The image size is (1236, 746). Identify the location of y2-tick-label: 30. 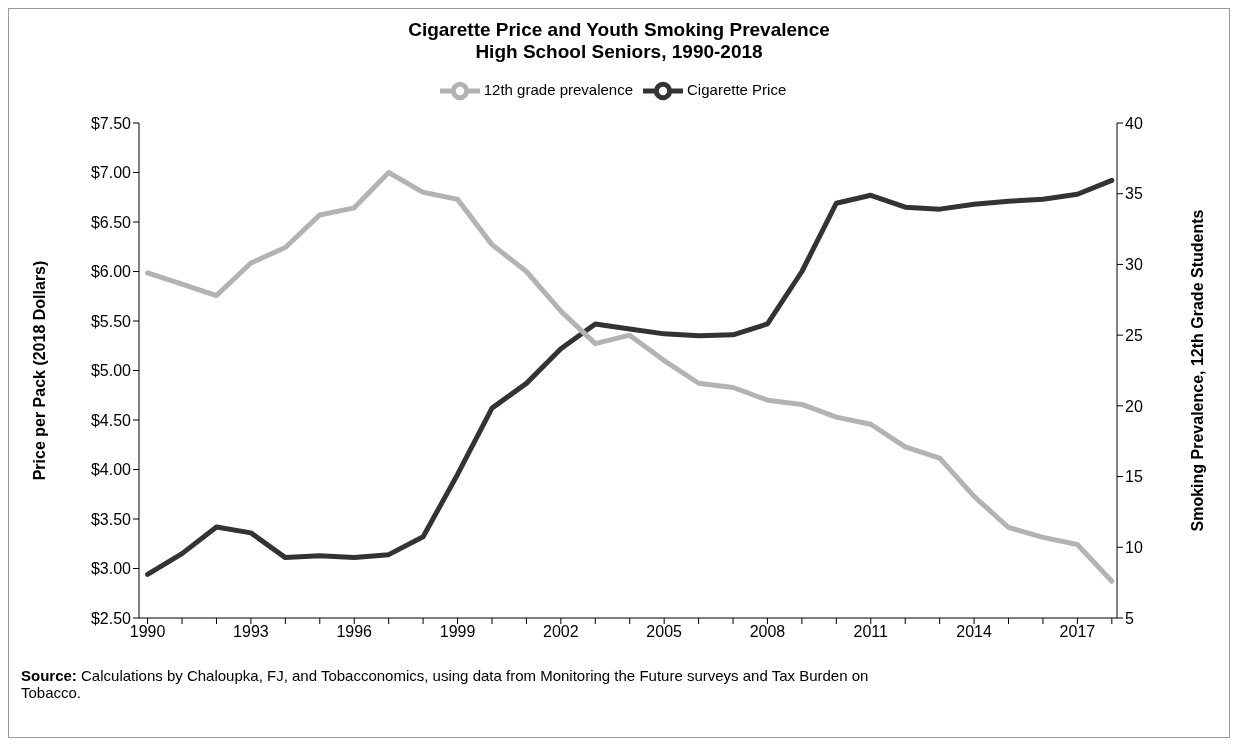
(1134, 265).